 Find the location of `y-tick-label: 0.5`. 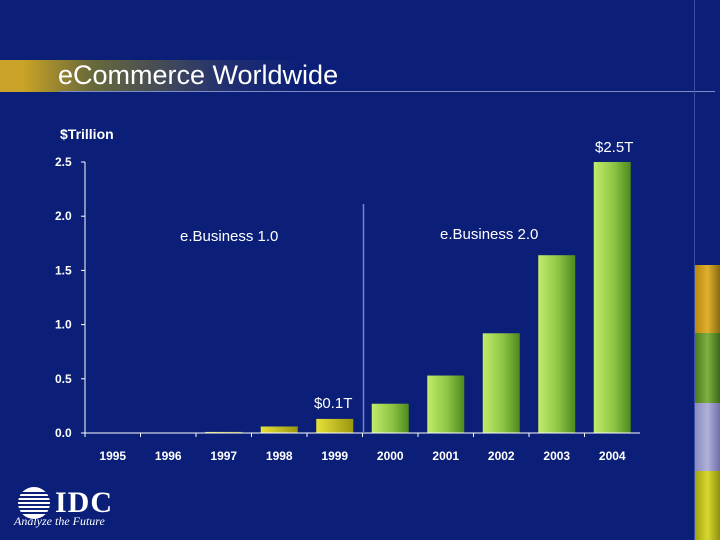

y-tick-label: 0.5 is located at coordinates (63, 379).